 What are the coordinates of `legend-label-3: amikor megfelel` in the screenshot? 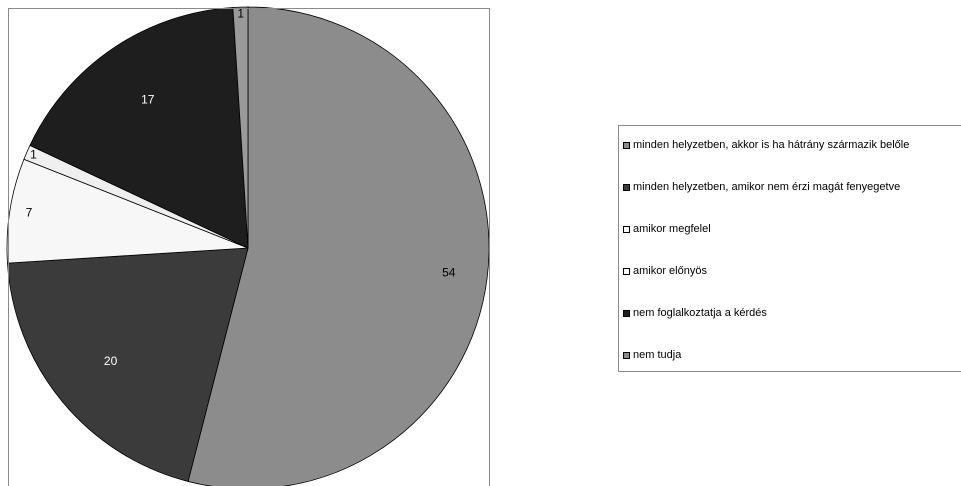 It's located at (672, 229).